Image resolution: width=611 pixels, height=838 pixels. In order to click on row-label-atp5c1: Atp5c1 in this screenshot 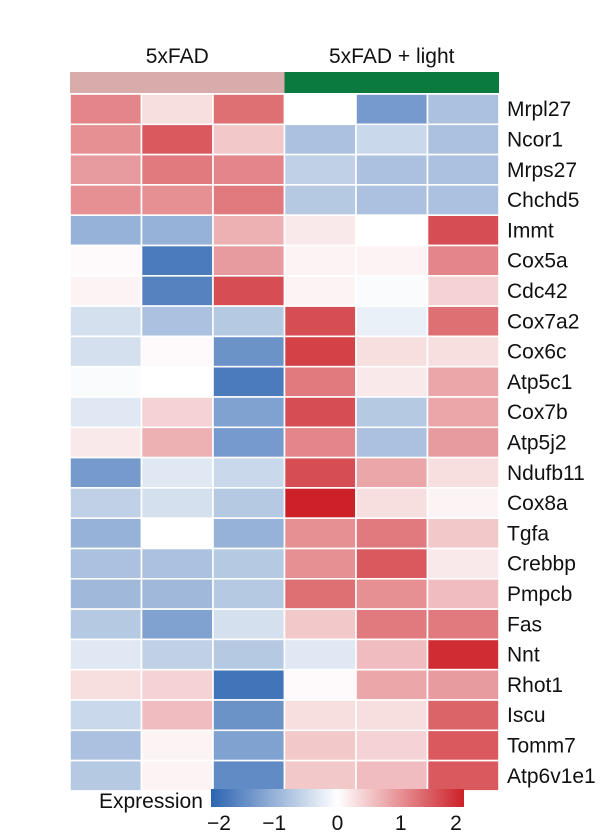, I will do `click(539, 382)`.